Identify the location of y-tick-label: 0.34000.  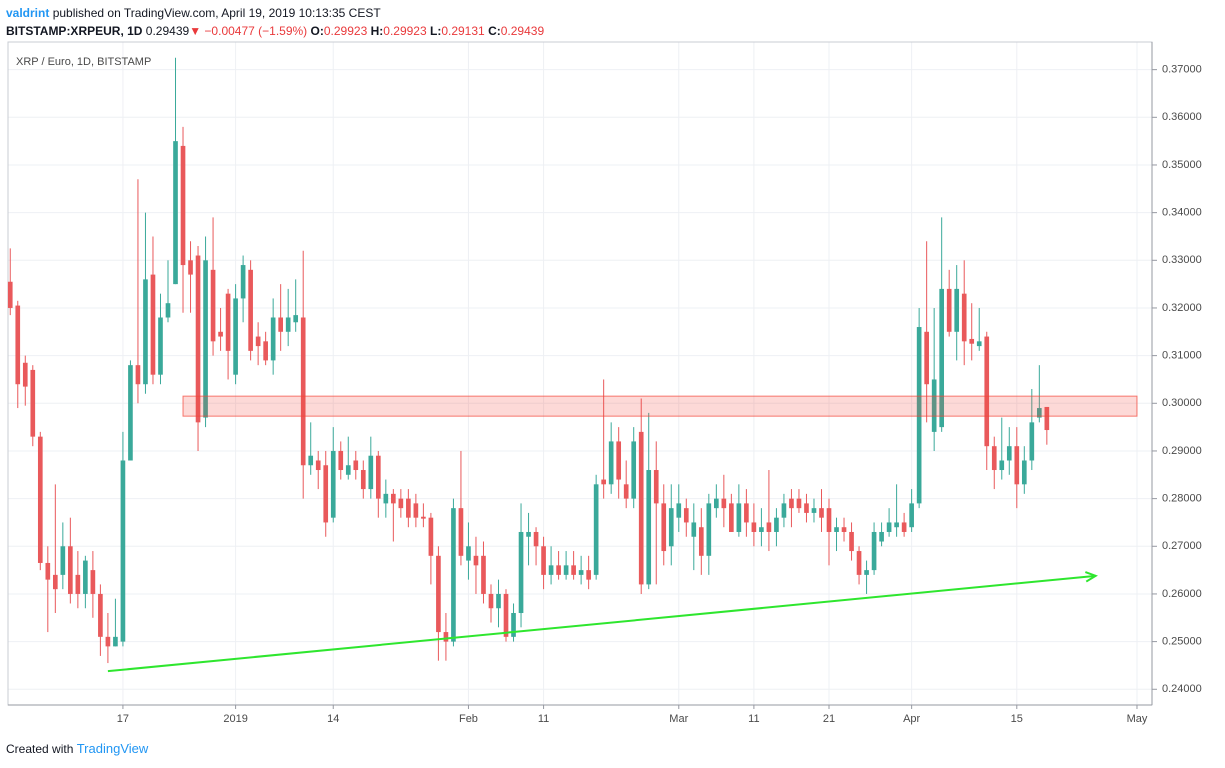
(1182, 213).